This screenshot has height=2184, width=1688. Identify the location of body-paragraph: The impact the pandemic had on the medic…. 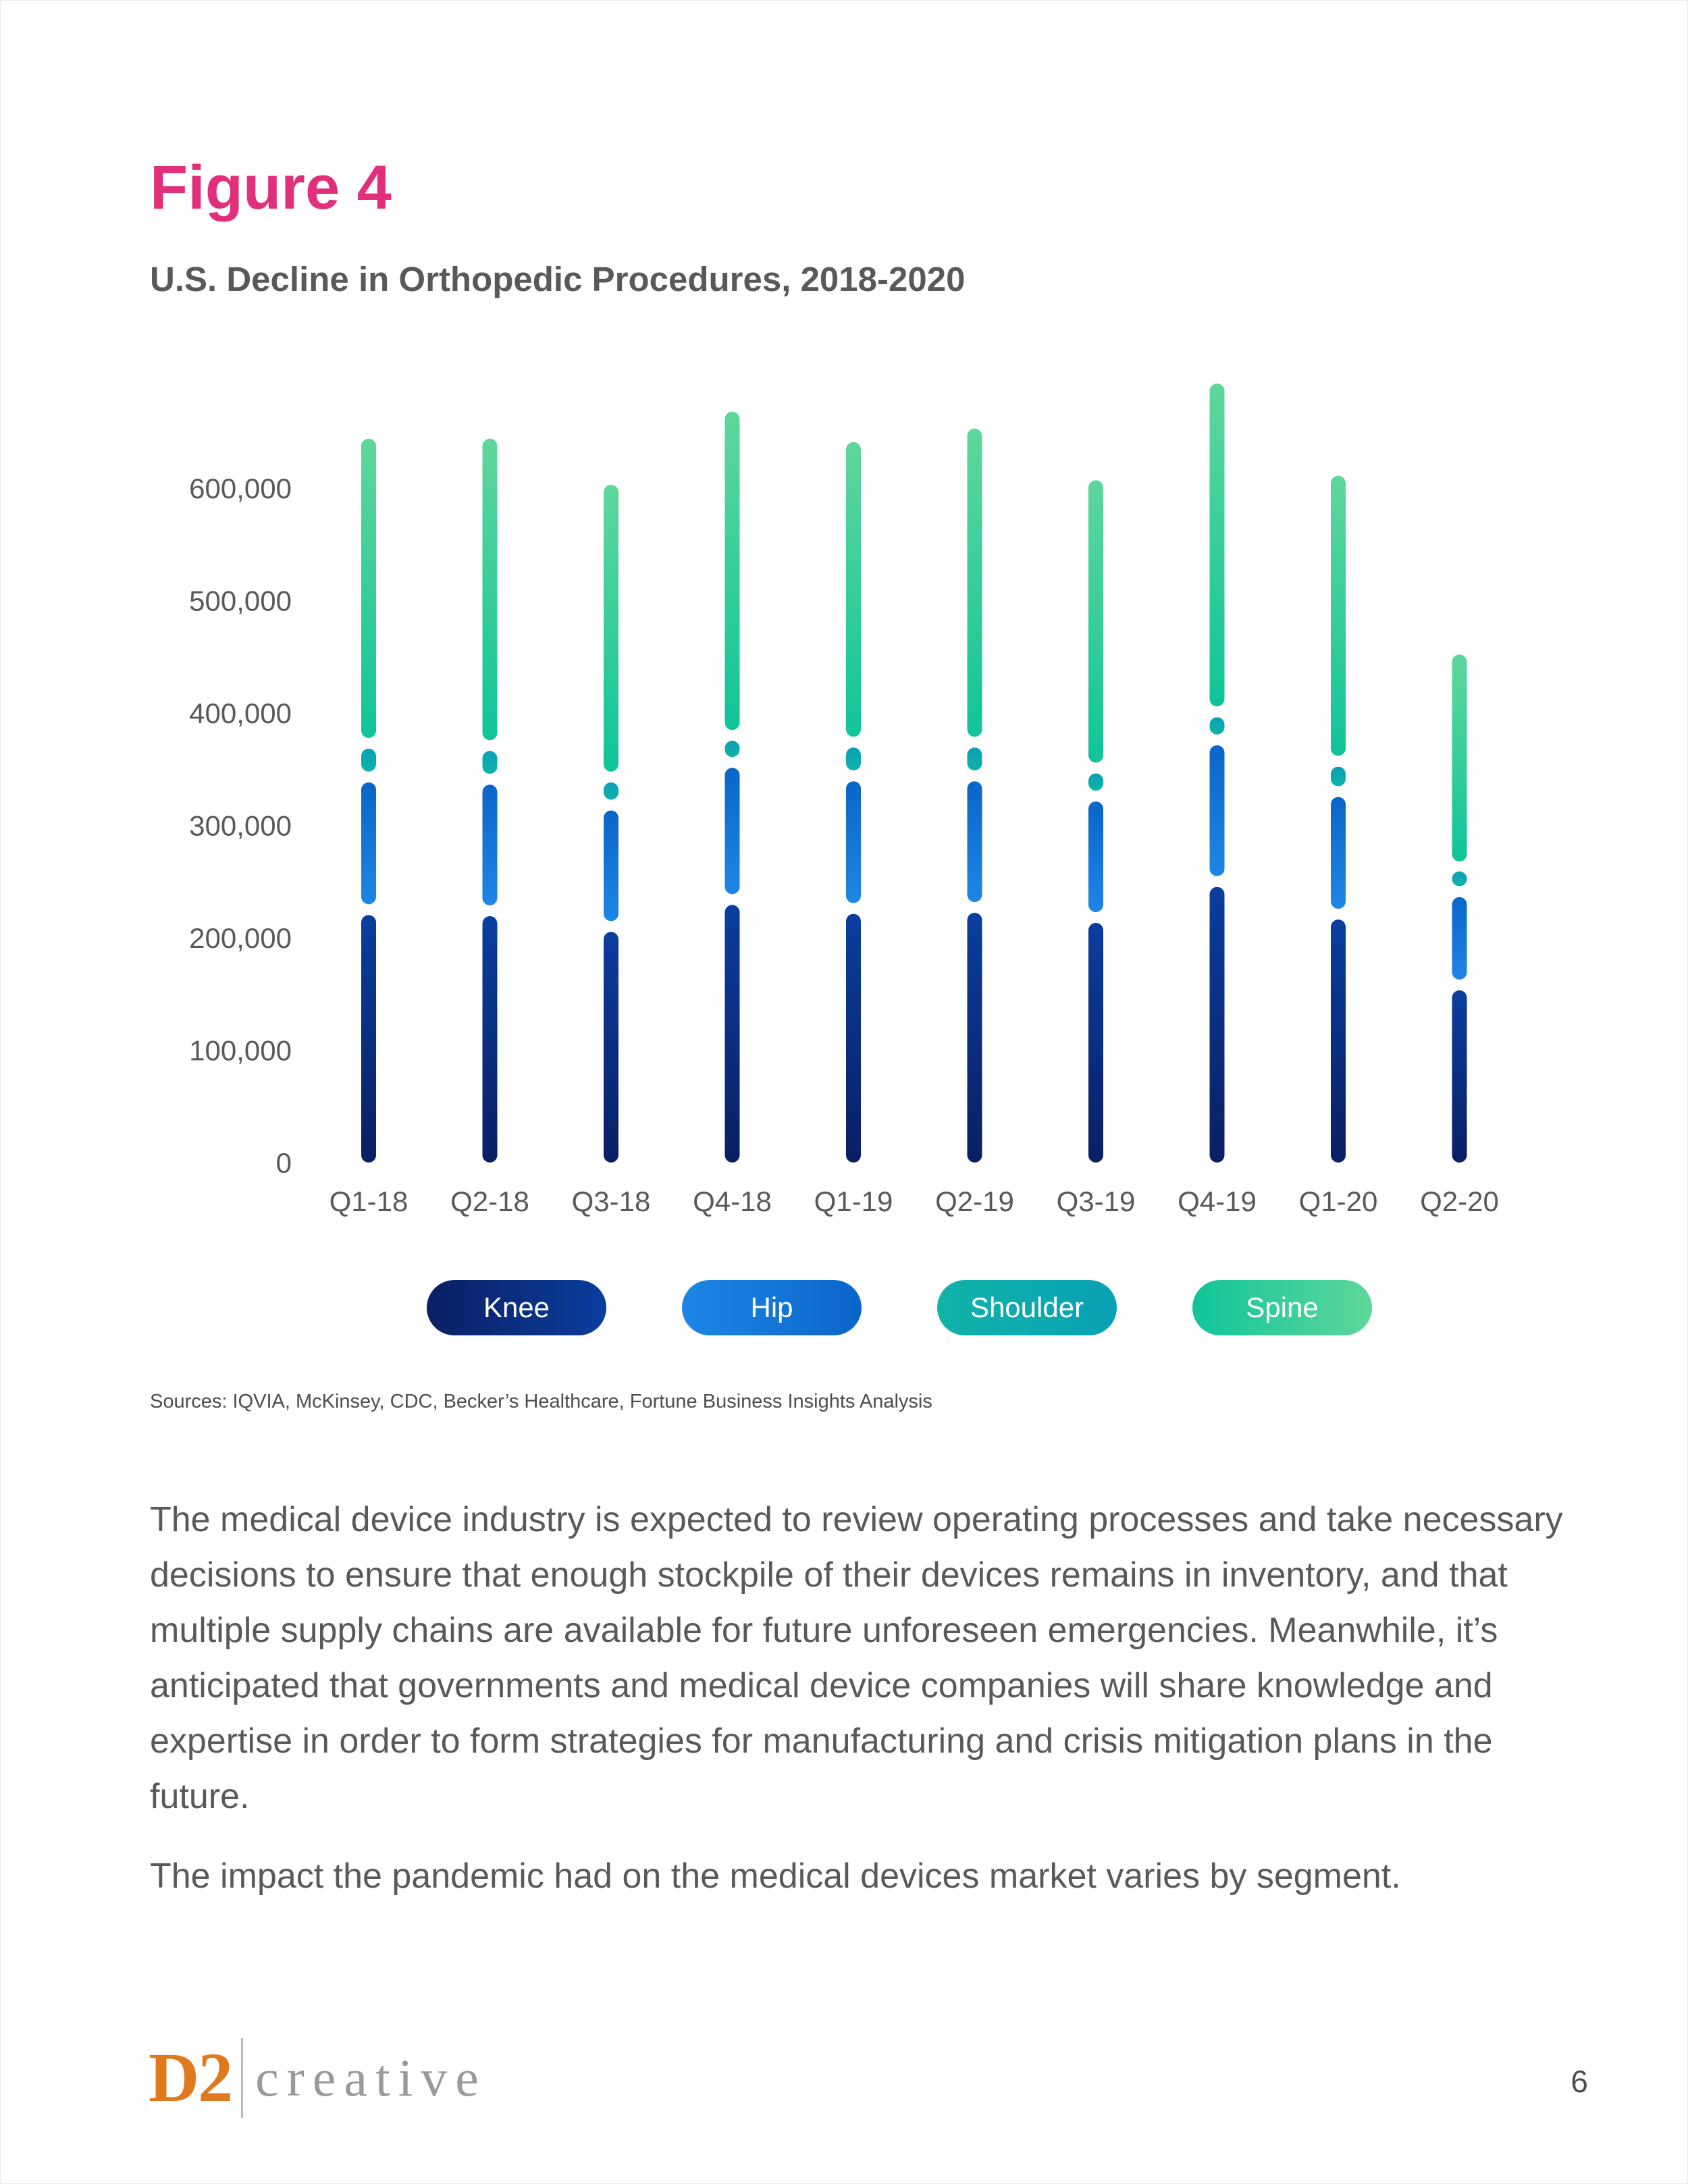
(775, 1876).